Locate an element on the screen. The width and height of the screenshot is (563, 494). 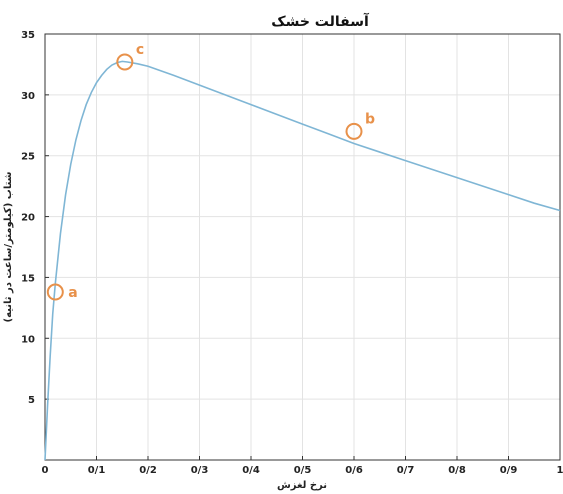
chart-title: آسفالت خشک is located at coordinates (320, 21).